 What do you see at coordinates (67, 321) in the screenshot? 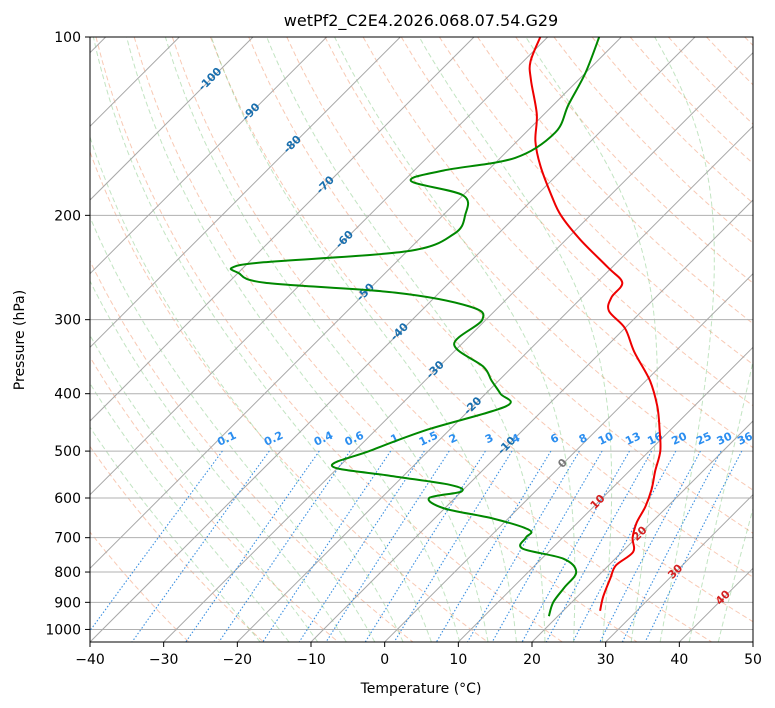
I see `y-tick-label: 300` at bounding box center [67, 321].